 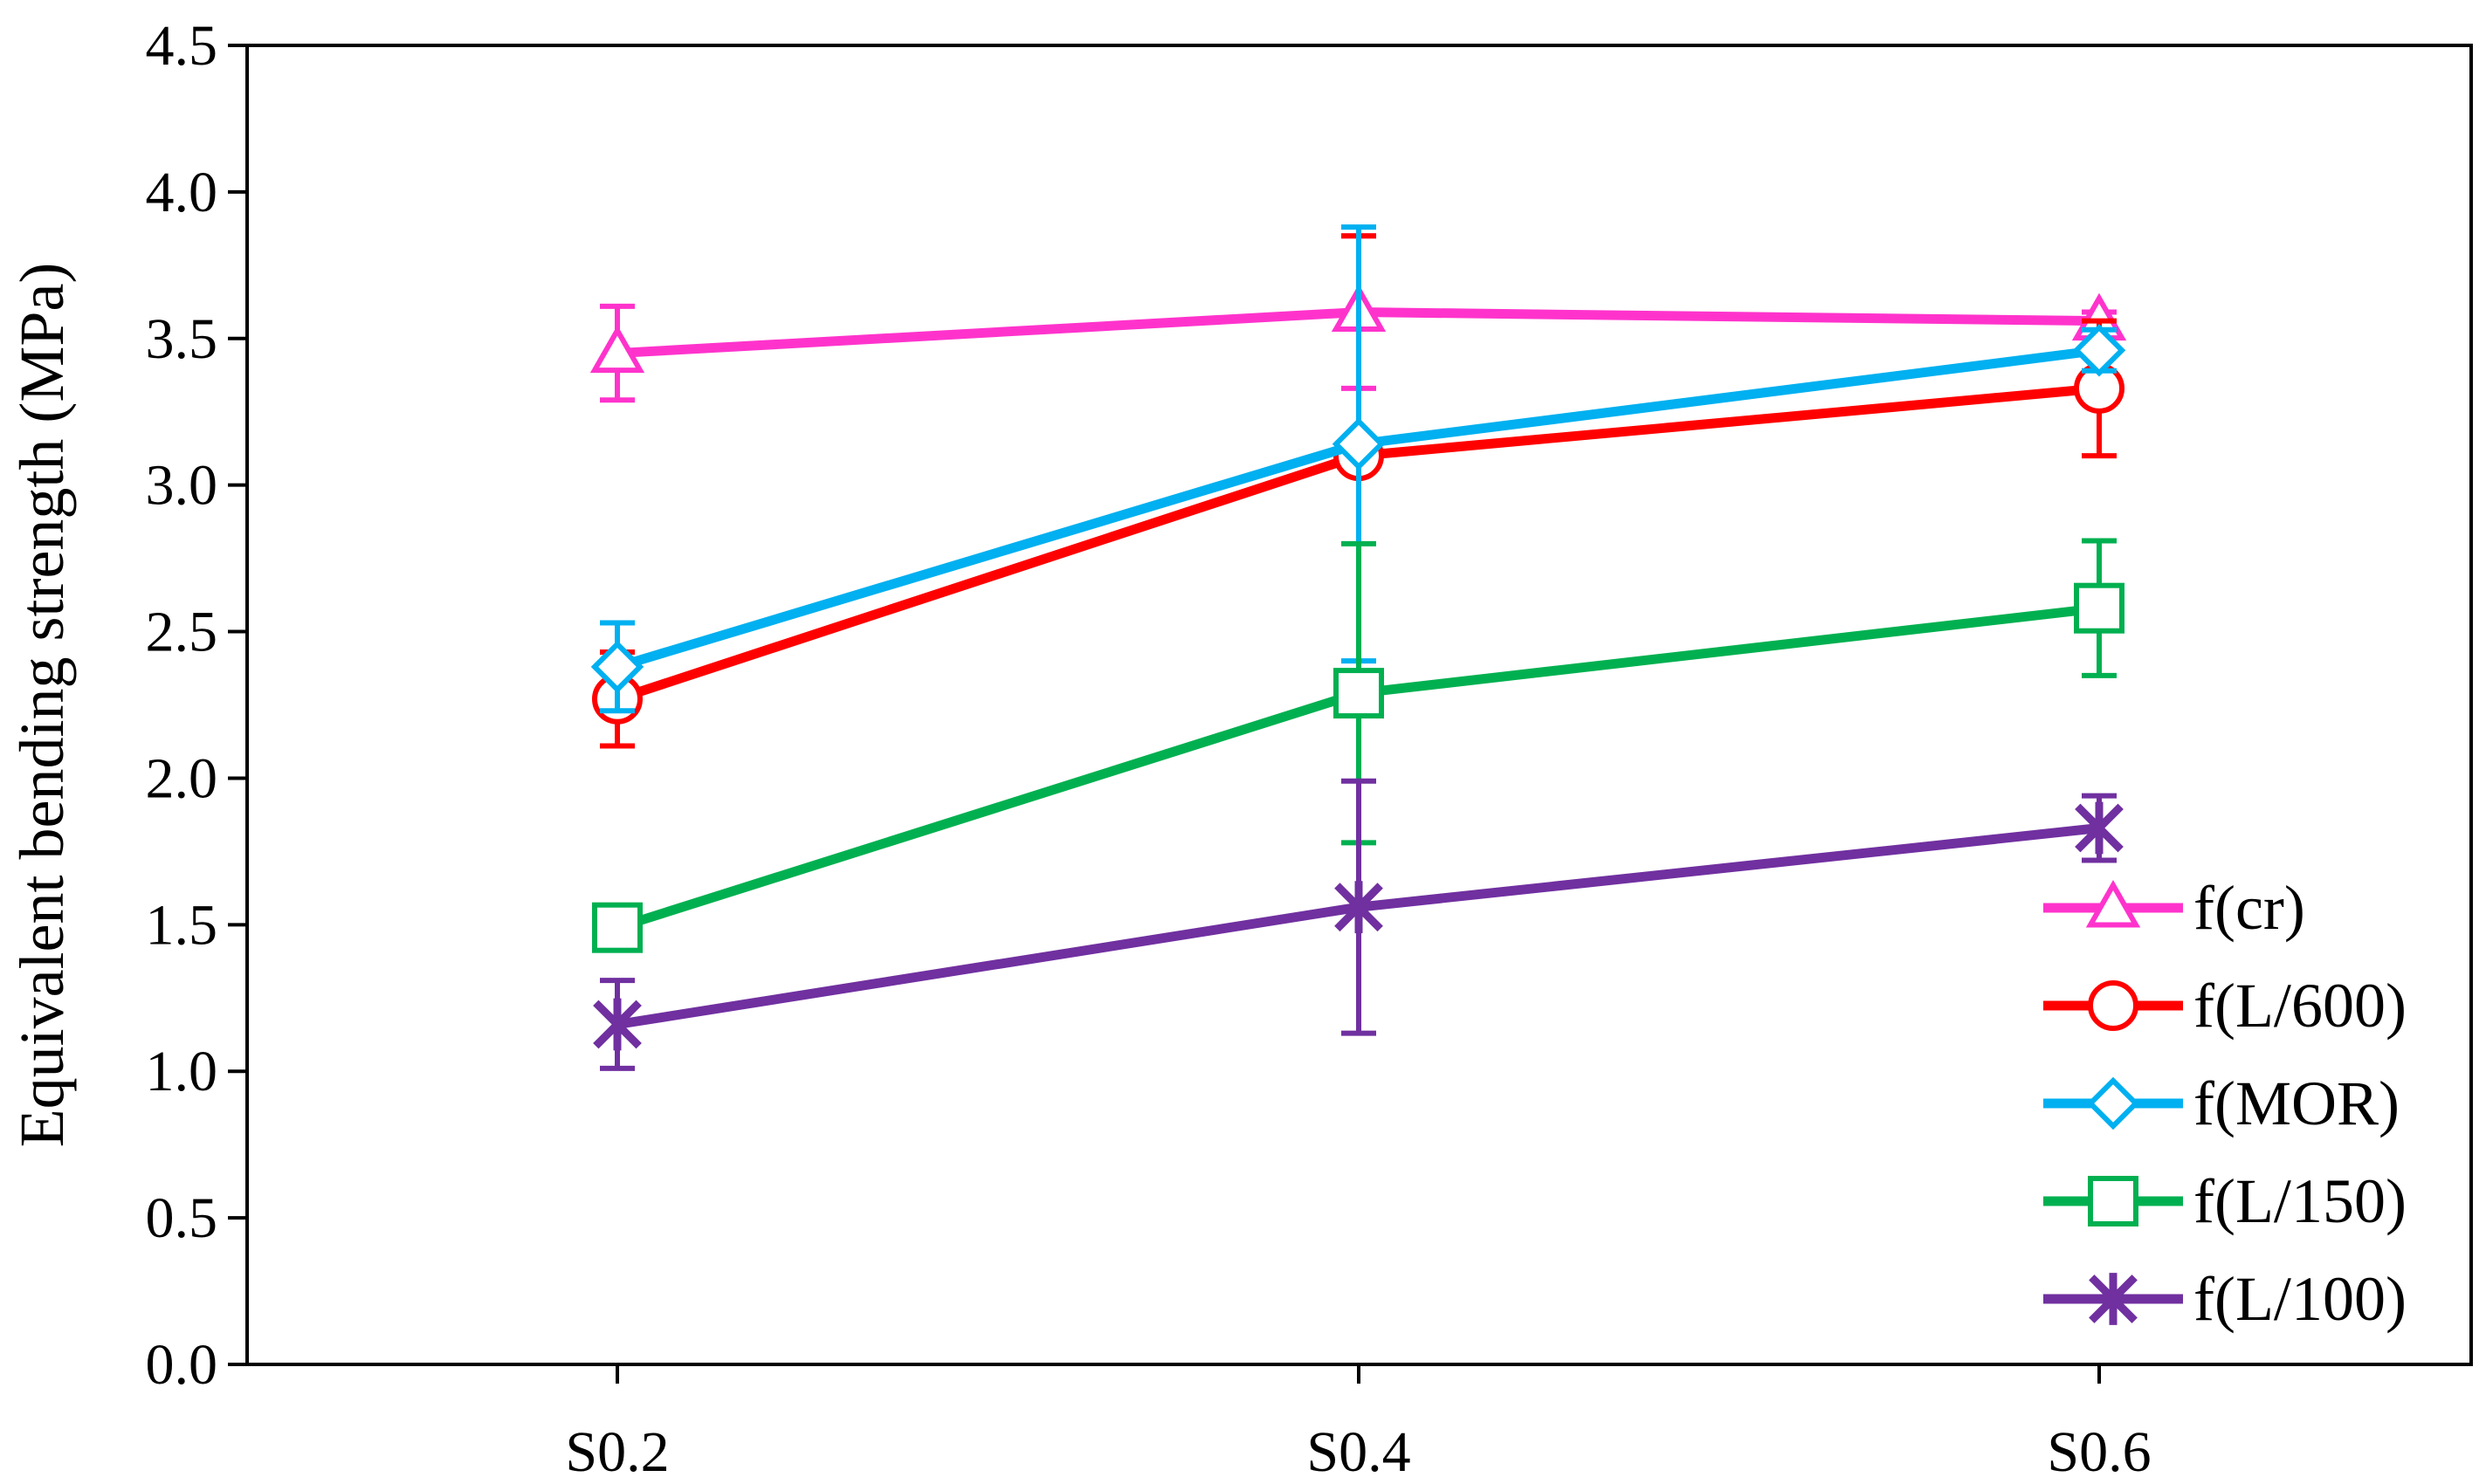 What do you see at coordinates (2099, 1452) in the screenshot?
I see `x-tick-label: S0.6` at bounding box center [2099, 1452].